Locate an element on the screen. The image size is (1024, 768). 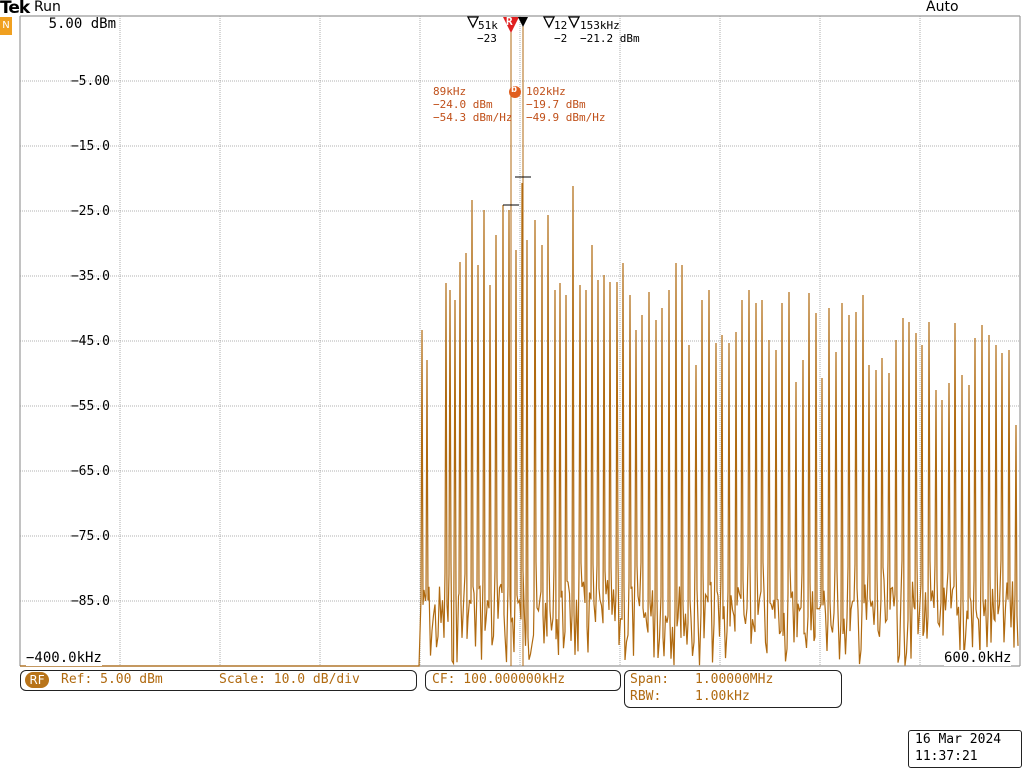
span-rbw-box: Span: 1.00000MHz RBW: 1.00kHz is located at coordinates (733, 689).